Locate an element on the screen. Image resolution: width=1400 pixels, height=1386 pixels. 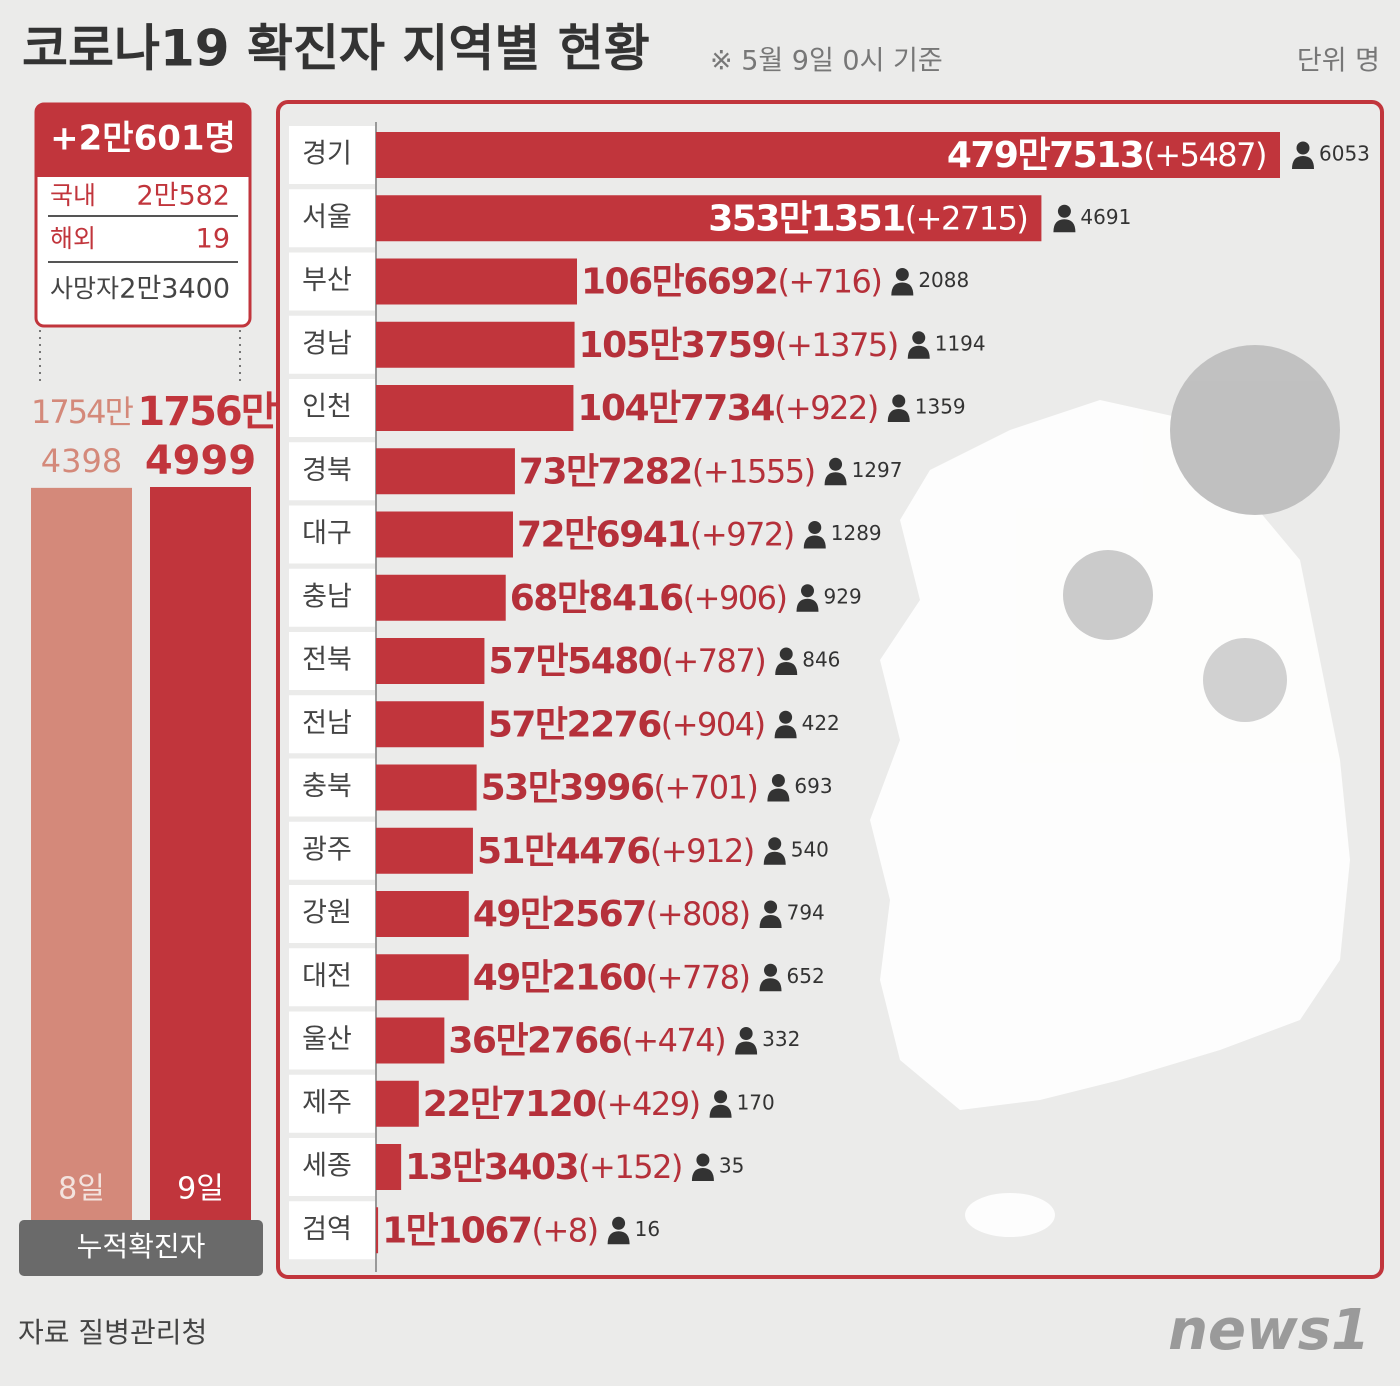
axis-label: 누적확진자 is located at coordinates (141, 1246).